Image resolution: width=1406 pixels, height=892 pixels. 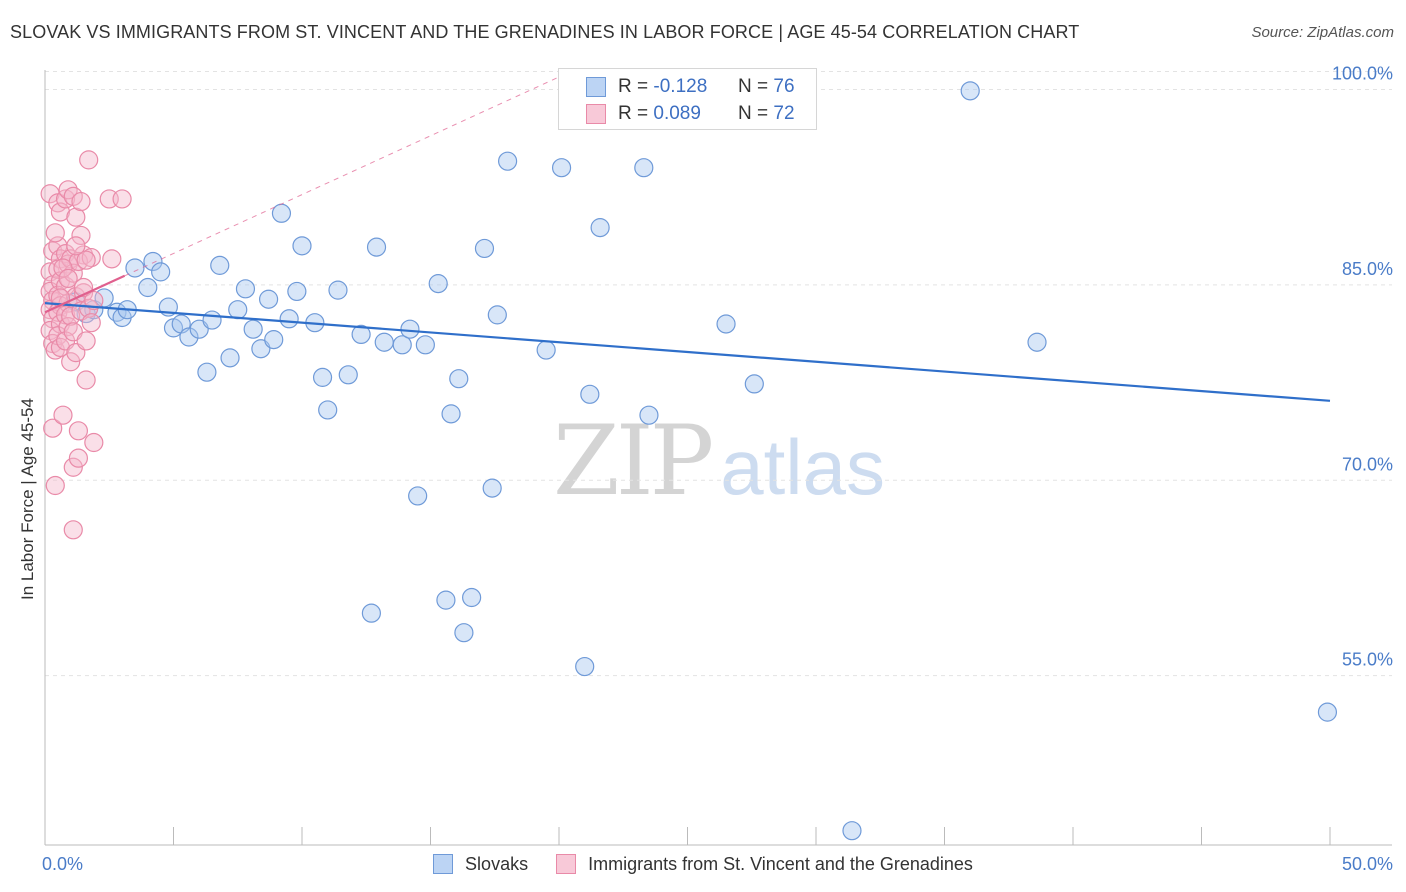 I want to click on y-tick-label: 85.0%, so click(x=1367, y=269).